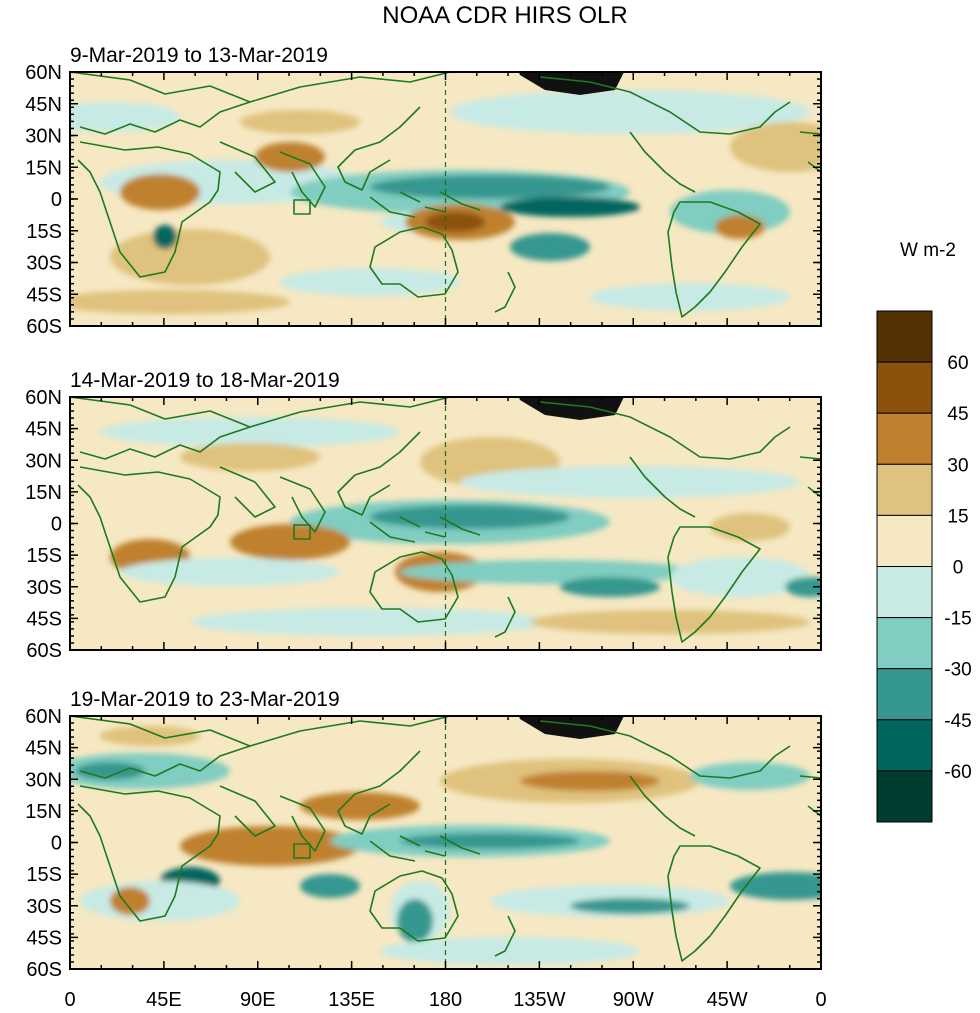 Image resolution: width=980 pixels, height=1013 pixels. I want to click on colorbar-level-label: 0, so click(958, 568).